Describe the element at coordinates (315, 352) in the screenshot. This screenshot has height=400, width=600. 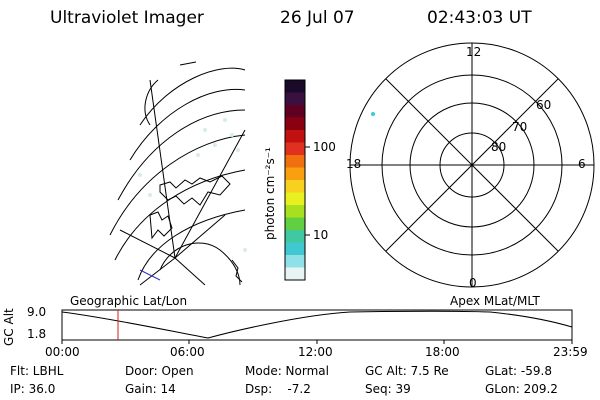
I see `alt-xtick-1200: 12:00` at that location.